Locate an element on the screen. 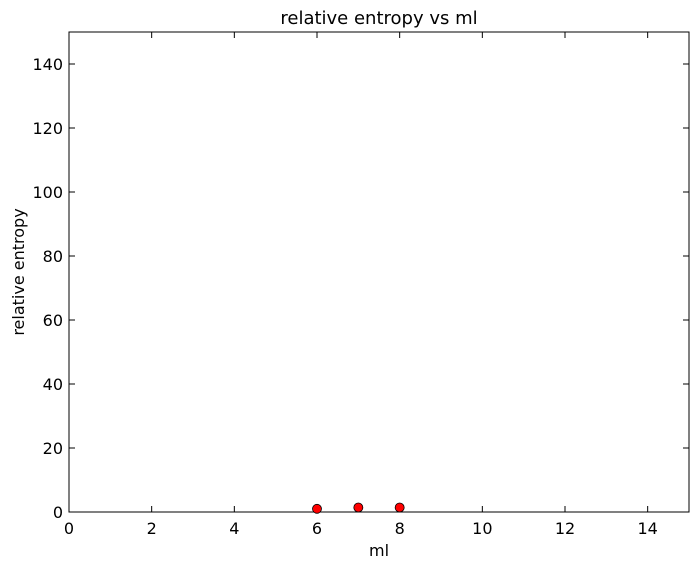 This screenshot has width=699, height=570. chart-title: relative entropy vs ml is located at coordinates (378, 18).